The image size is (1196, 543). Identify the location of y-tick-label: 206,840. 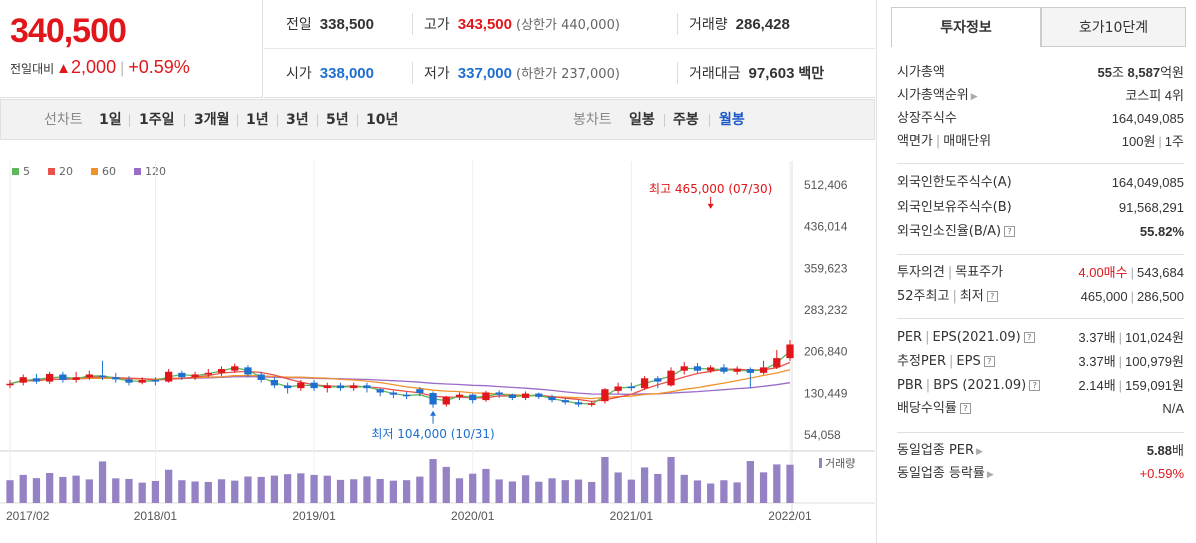
(826, 352).